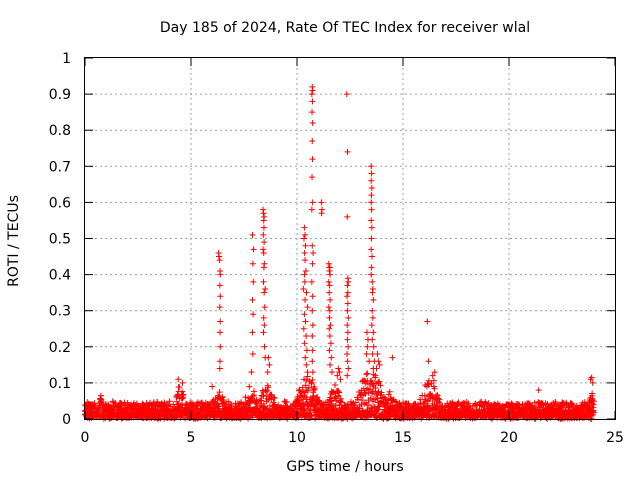 This screenshot has height=480, width=640. I want to click on y-tick-label: 0.6, so click(60, 203).